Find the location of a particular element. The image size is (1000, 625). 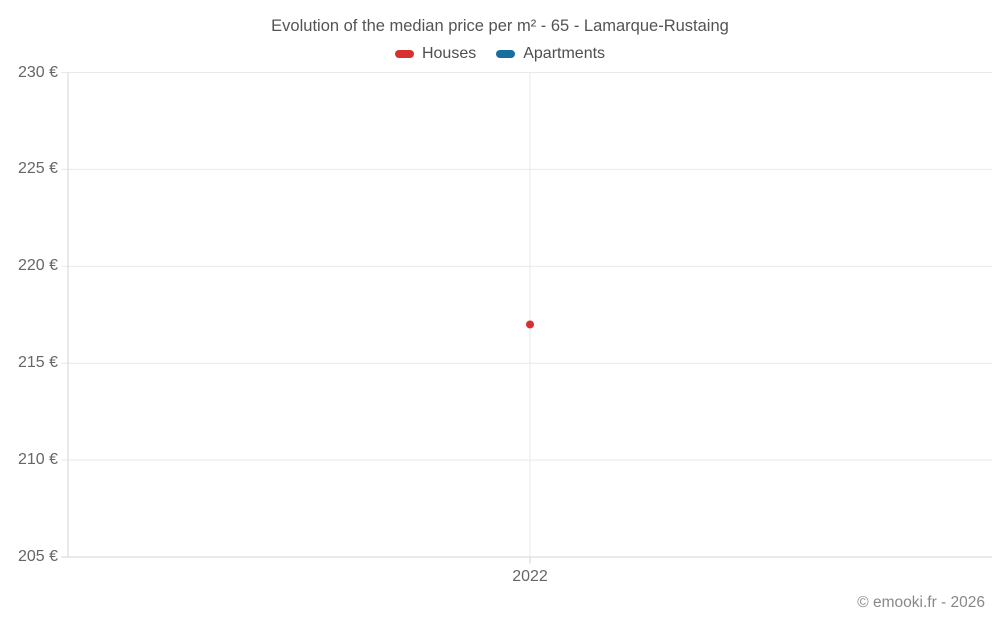

data-point-houses-2022 is located at coordinates (530, 324).